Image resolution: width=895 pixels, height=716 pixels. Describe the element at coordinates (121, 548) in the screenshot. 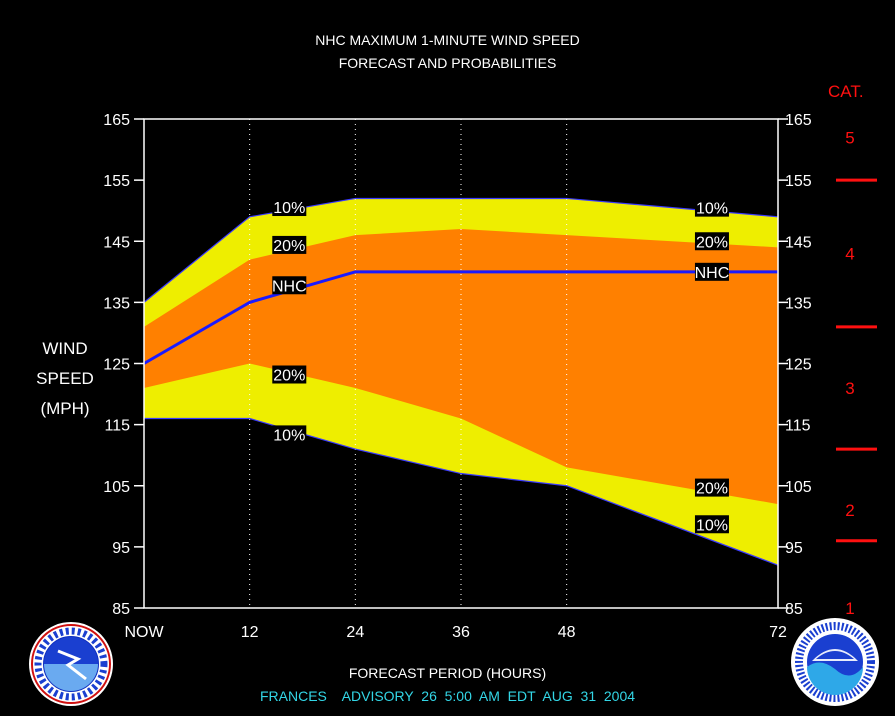

I see `y-tick-label-left: 95` at that location.